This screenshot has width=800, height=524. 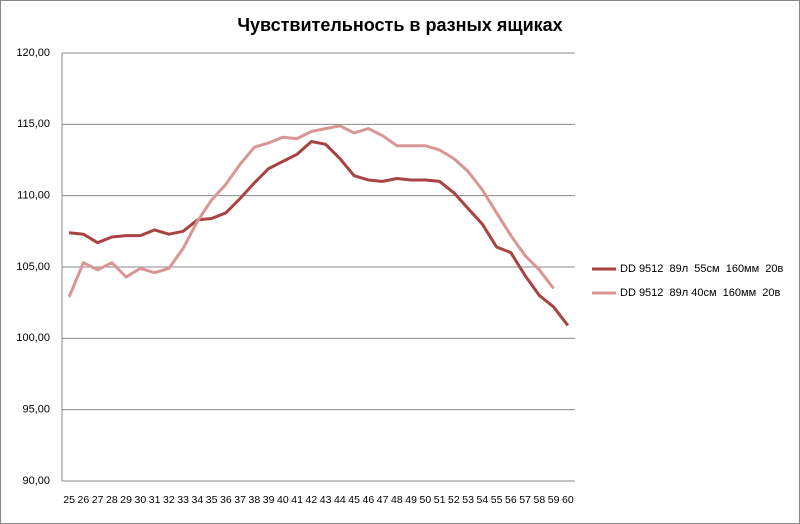 I want to click on y-tick-label: 110,00, so click(x=33, y=196).